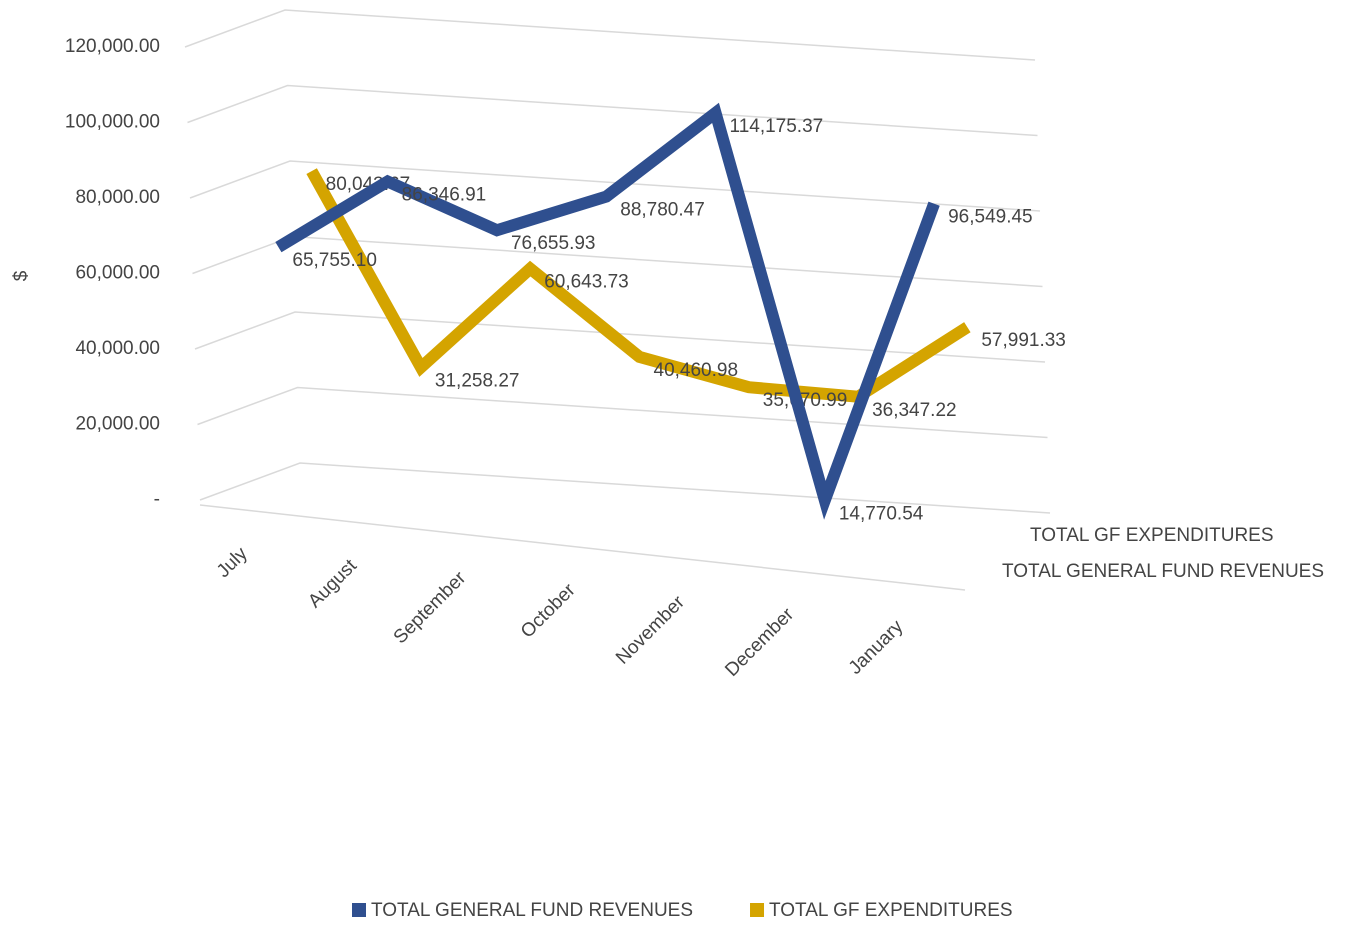 This screenshot has width=1348, height=925. Describe the element at coordinates (777, 126) in the screenshot. I see `data-label: 114,175.37` at that location.